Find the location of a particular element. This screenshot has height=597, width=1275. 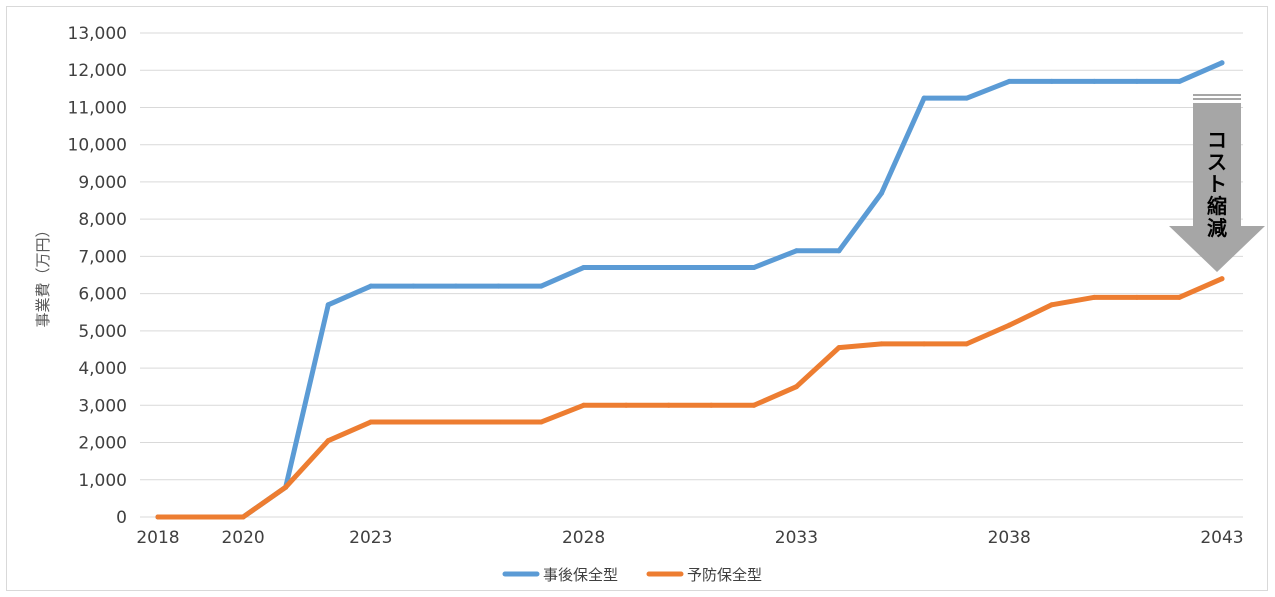

y-tick-label: 7,000 is located at coordinates (102, 257).